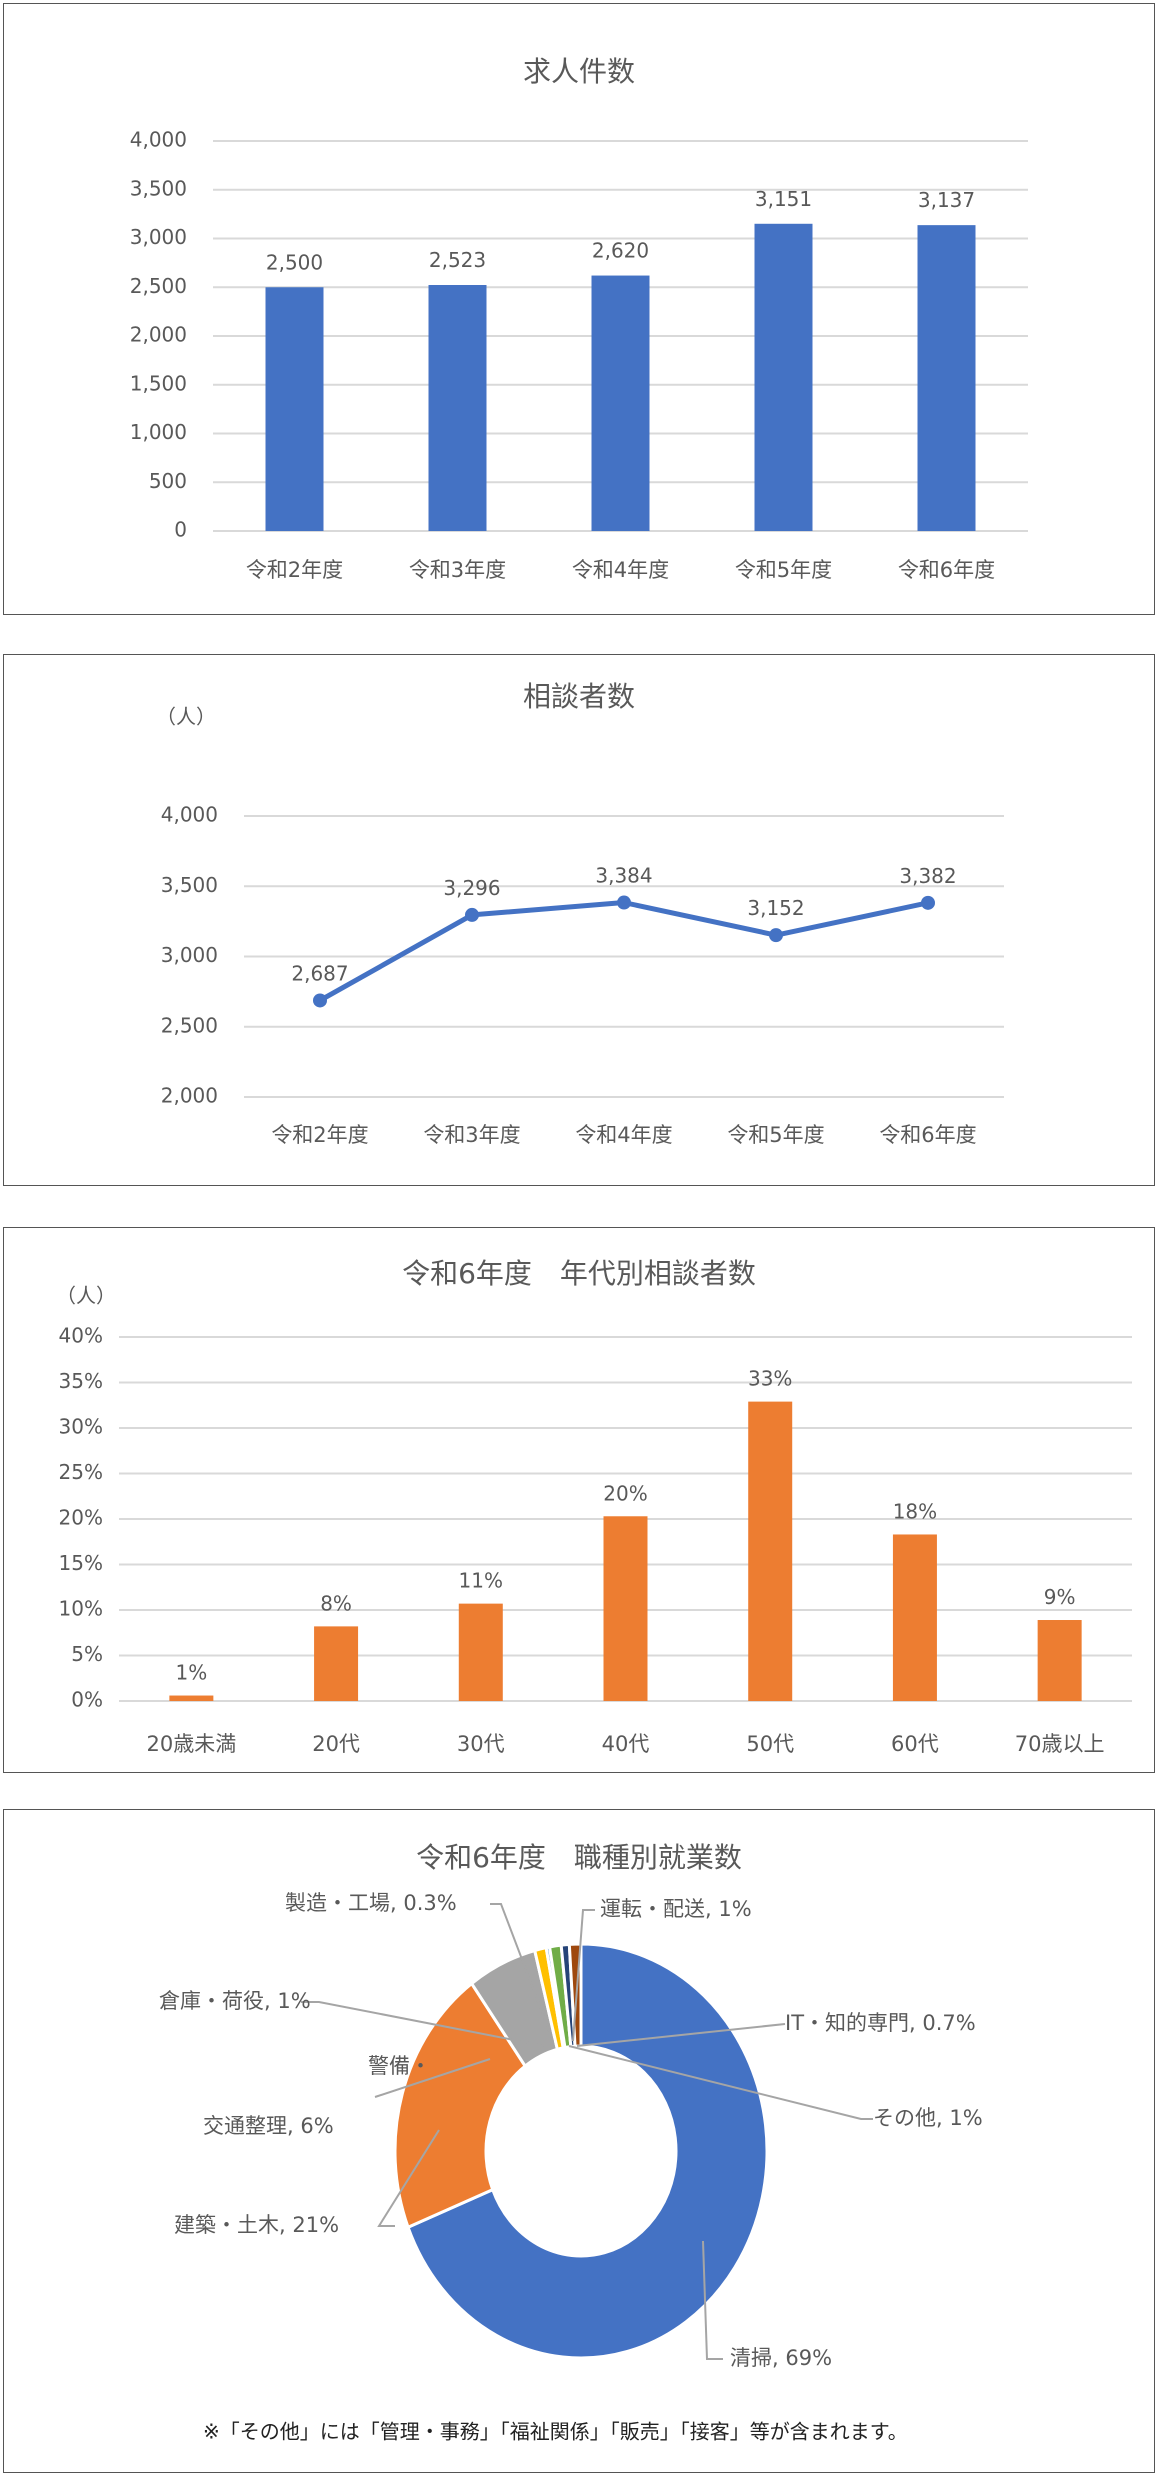  Describe the element at coordinates (180, 530) in the screenshot. I see `y-tick-label: 0` at that location.